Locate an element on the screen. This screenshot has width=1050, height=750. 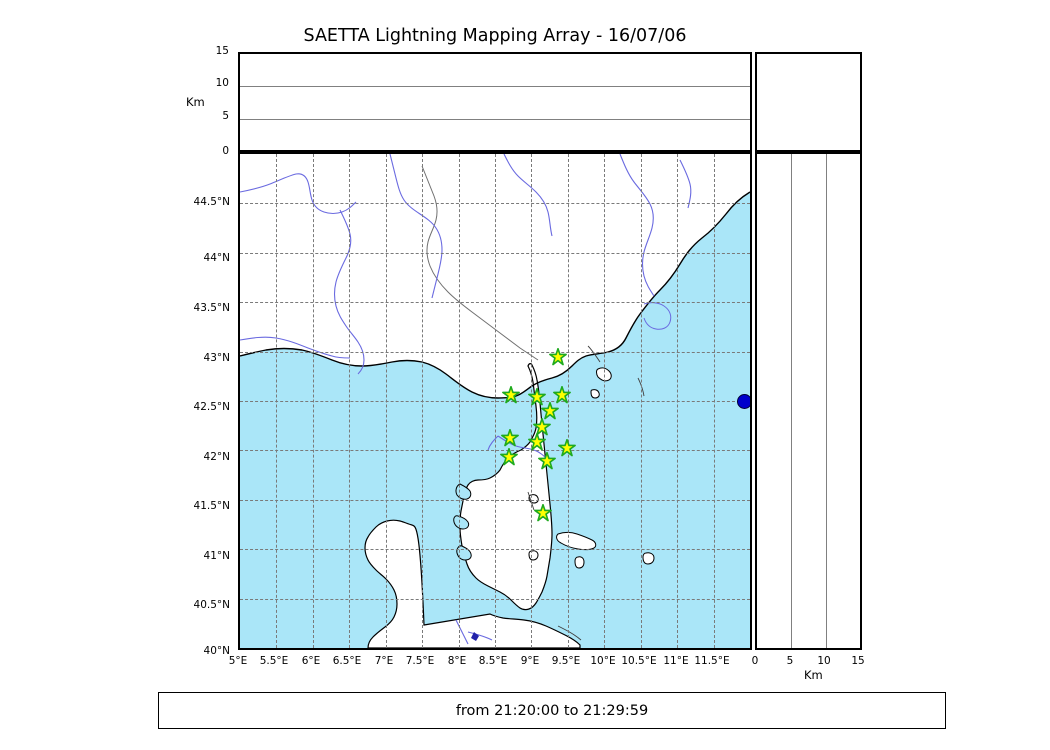
graticule-lon-5.5 is located at coordinates (277, 401).